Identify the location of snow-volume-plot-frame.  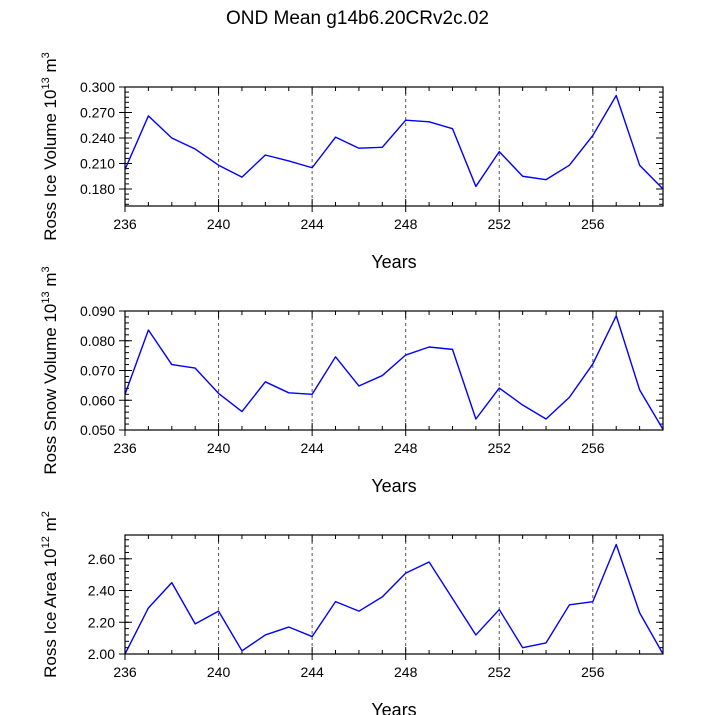
(394, 370).